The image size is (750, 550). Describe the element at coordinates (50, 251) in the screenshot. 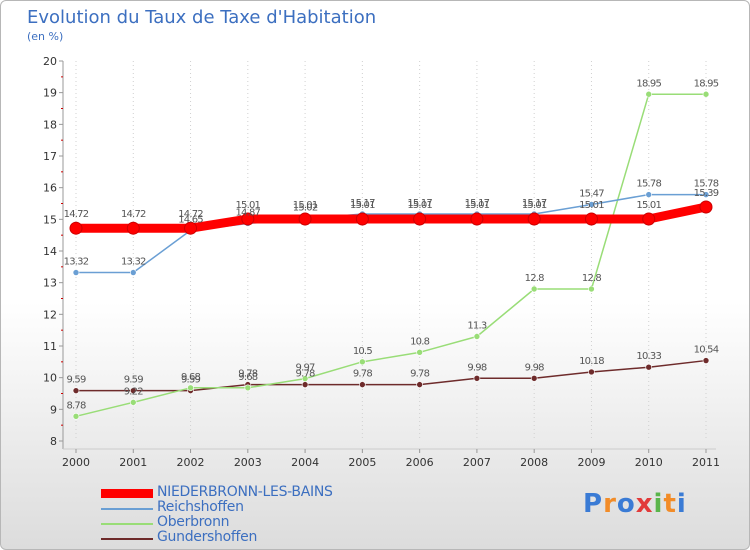

I see `y-tick-label: 14` at that location.